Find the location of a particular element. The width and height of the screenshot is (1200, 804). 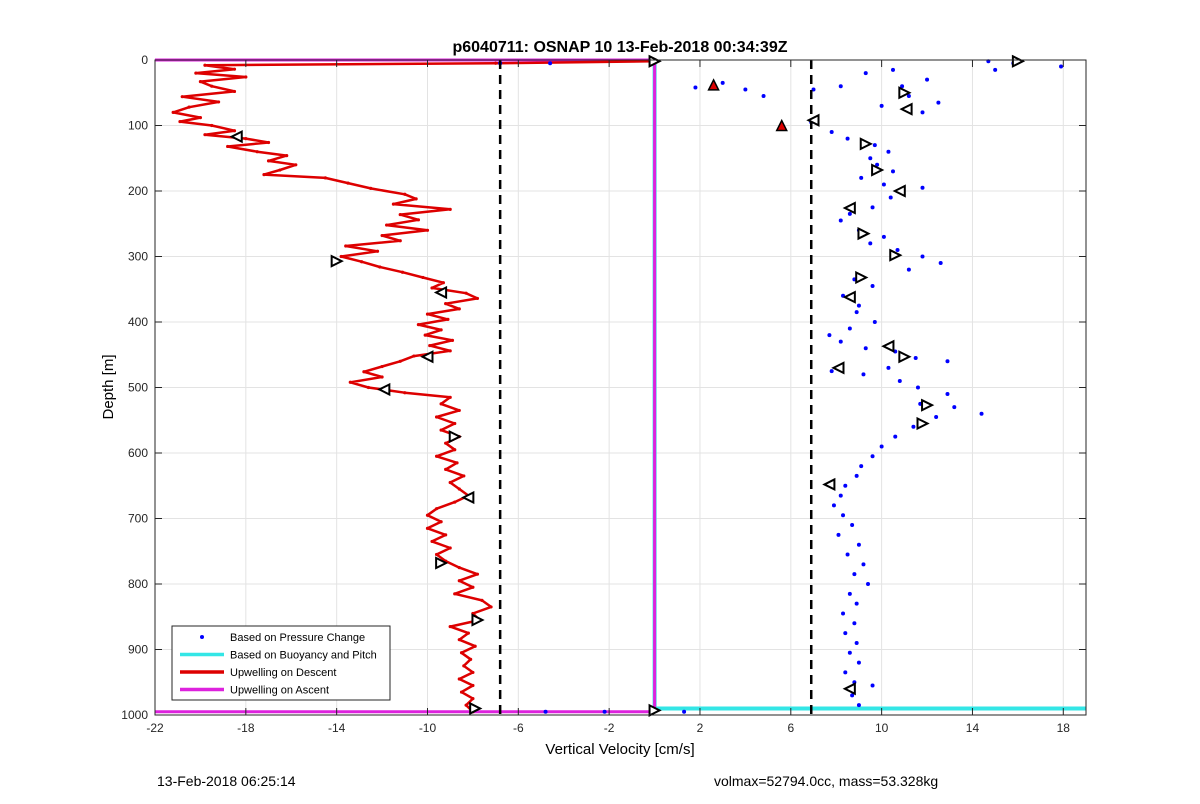

legend-box is located at coordinates (281, 663).